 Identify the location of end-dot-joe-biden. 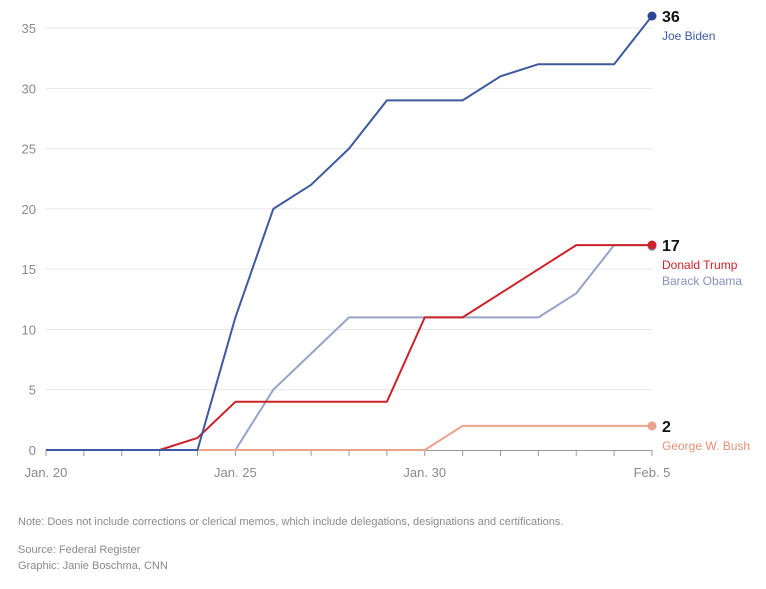
(652, 16).